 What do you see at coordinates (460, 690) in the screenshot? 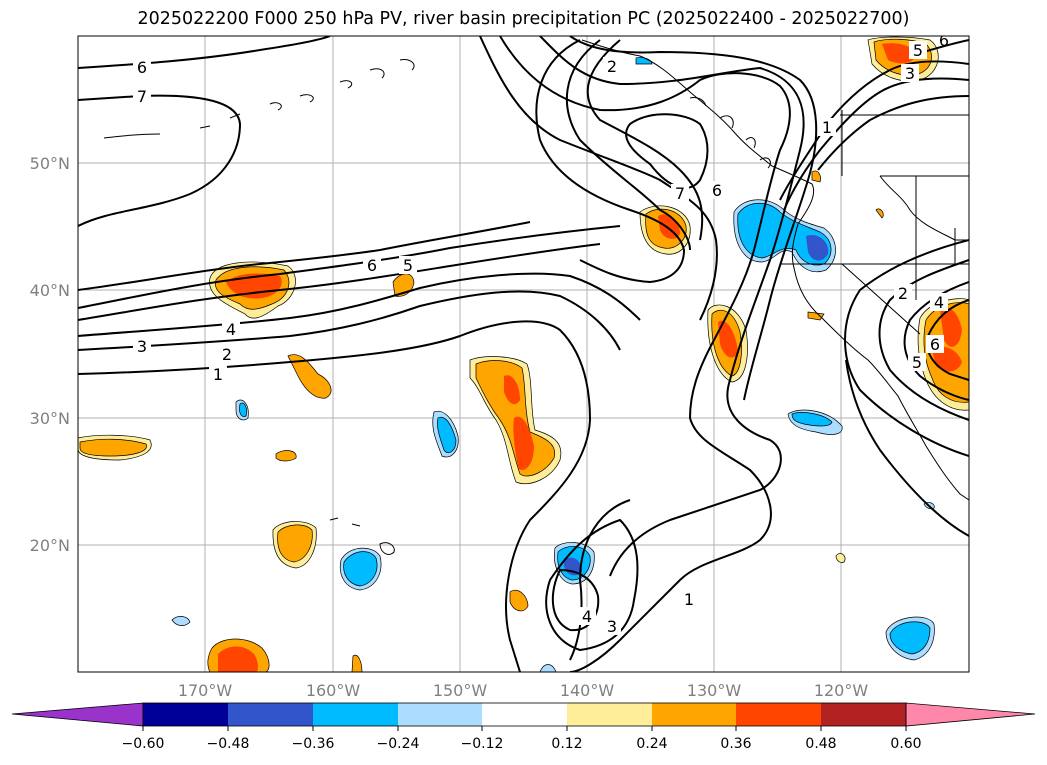
I see `lon-label-150w: 150°W` at bounding box center [460, 690].